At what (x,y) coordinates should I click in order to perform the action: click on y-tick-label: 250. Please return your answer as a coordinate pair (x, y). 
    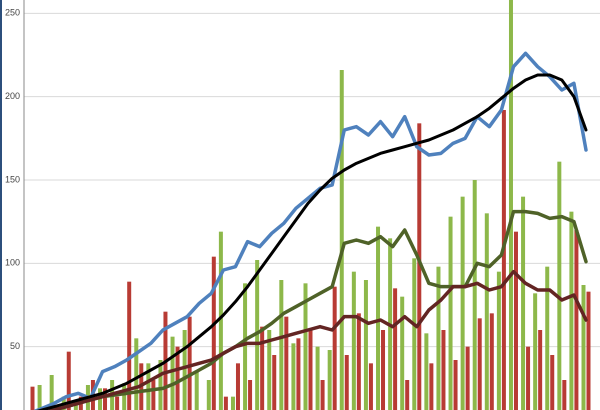
    Looking at the image, I should click on (12, 13).